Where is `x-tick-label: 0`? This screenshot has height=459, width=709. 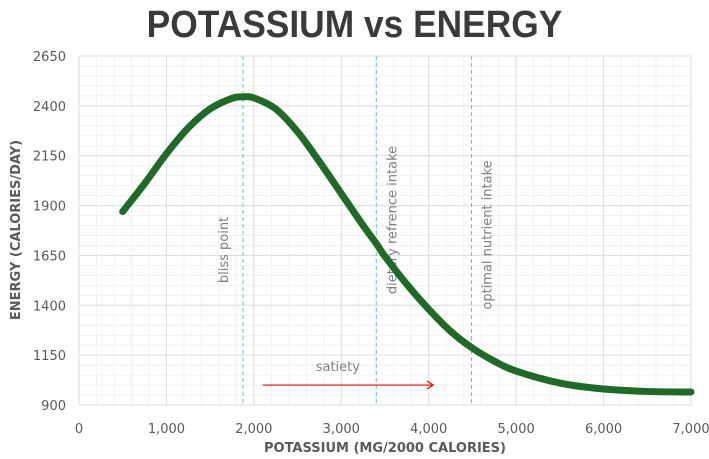 x-tick-label: 0 is located at coordinates (79, 429).